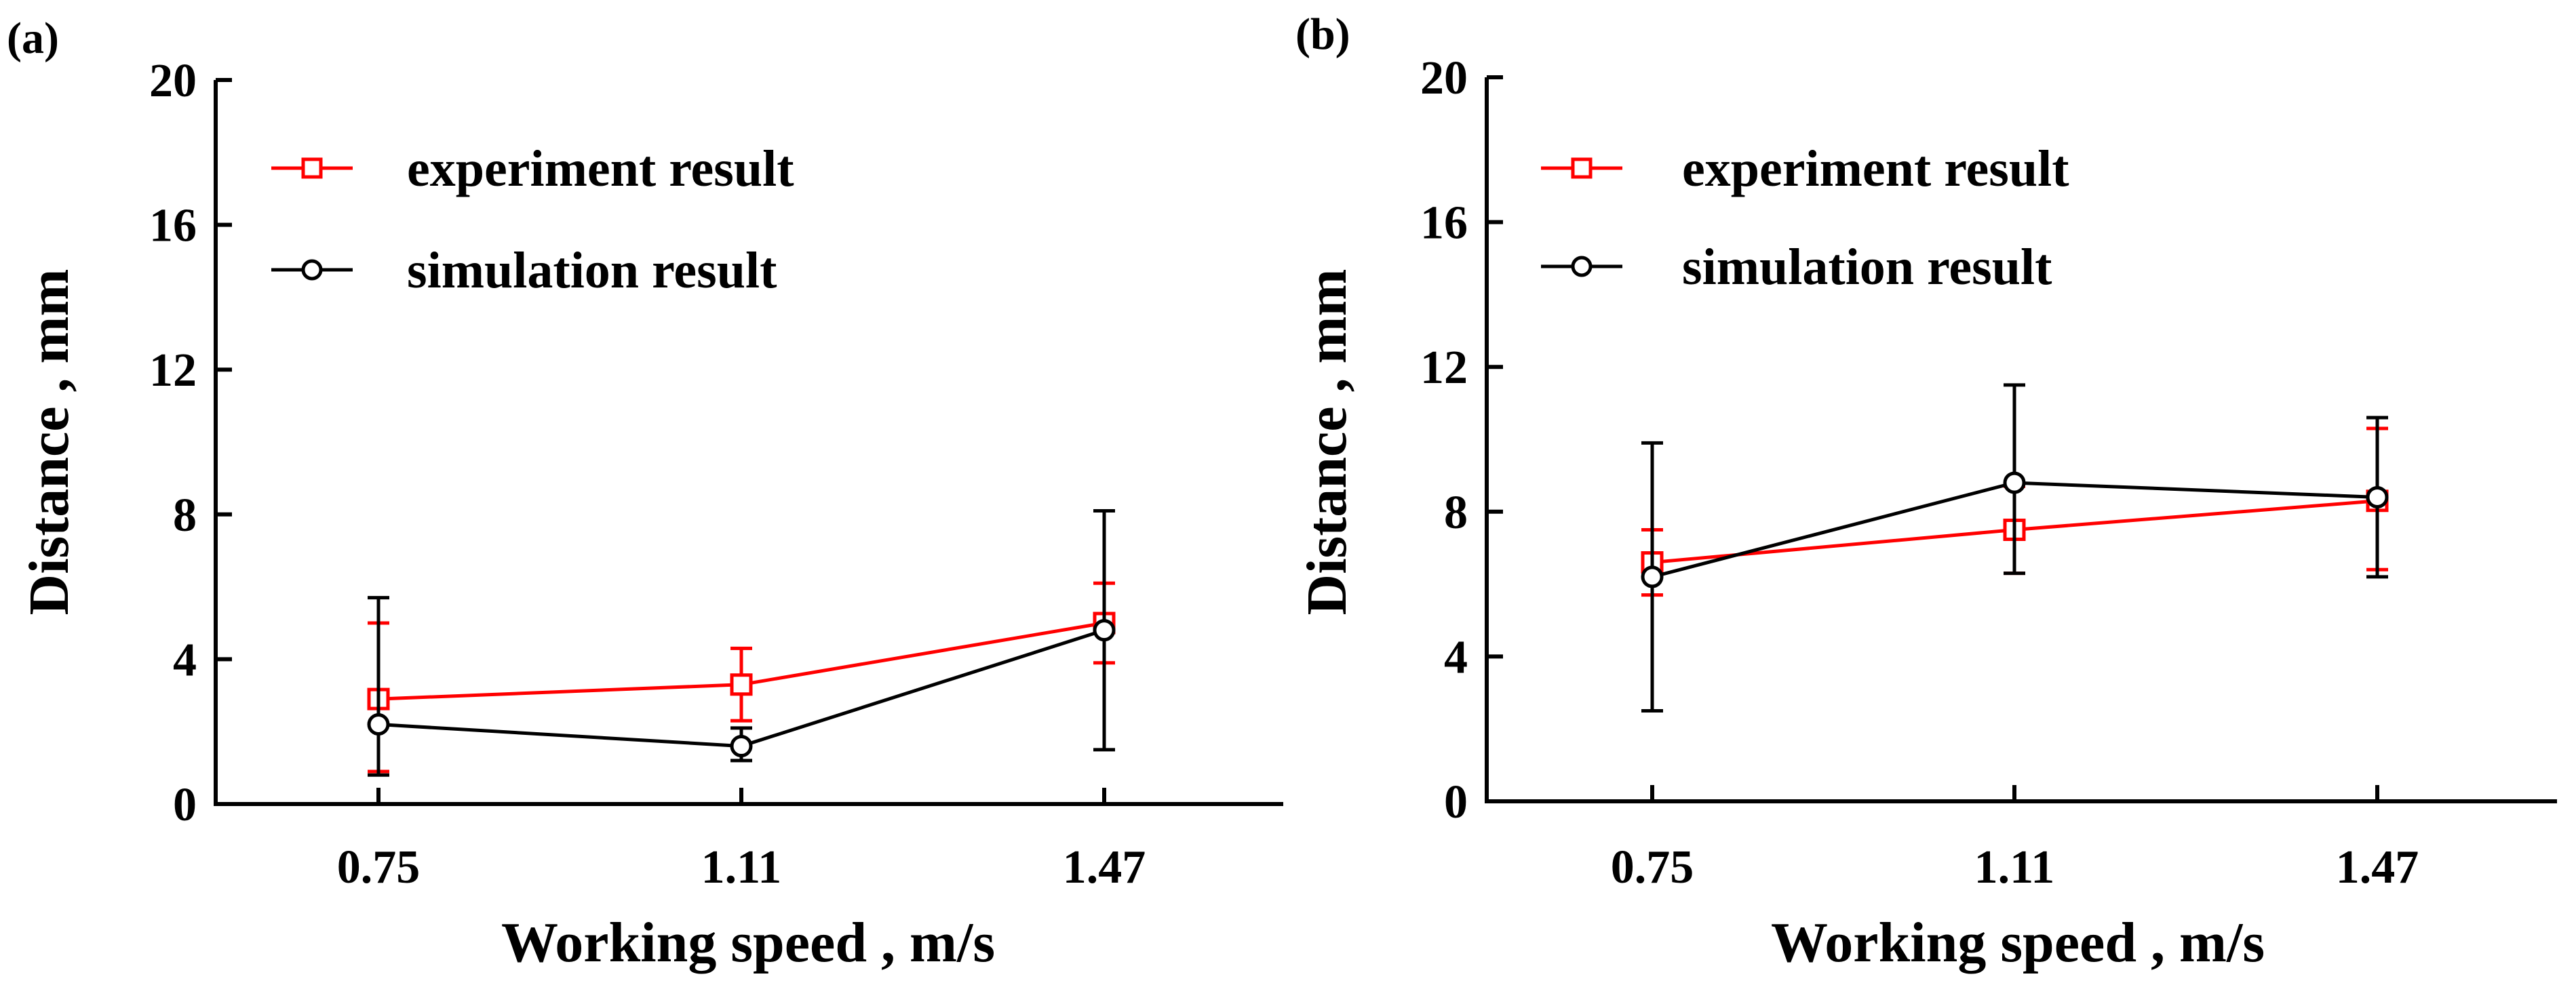 The image size is (2576, 983). Describe the element at coordinates (600, 168) in the screenshot. I see `panel-a-legend-experiment-label: experiment result` at that location.